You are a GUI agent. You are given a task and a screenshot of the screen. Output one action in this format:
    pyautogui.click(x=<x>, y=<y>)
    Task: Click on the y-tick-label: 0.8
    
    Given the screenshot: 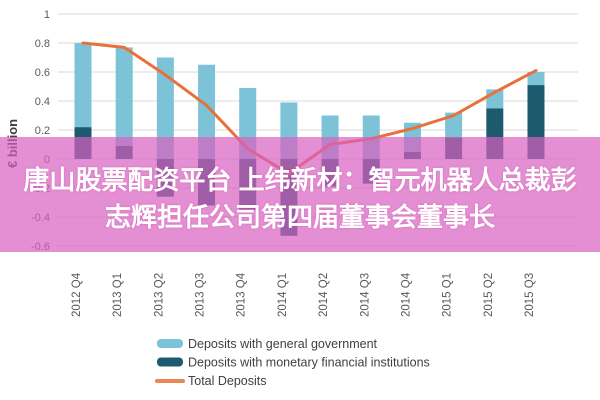 What is the action you would take?
    pyautogui.click(x=42, y=44)
    